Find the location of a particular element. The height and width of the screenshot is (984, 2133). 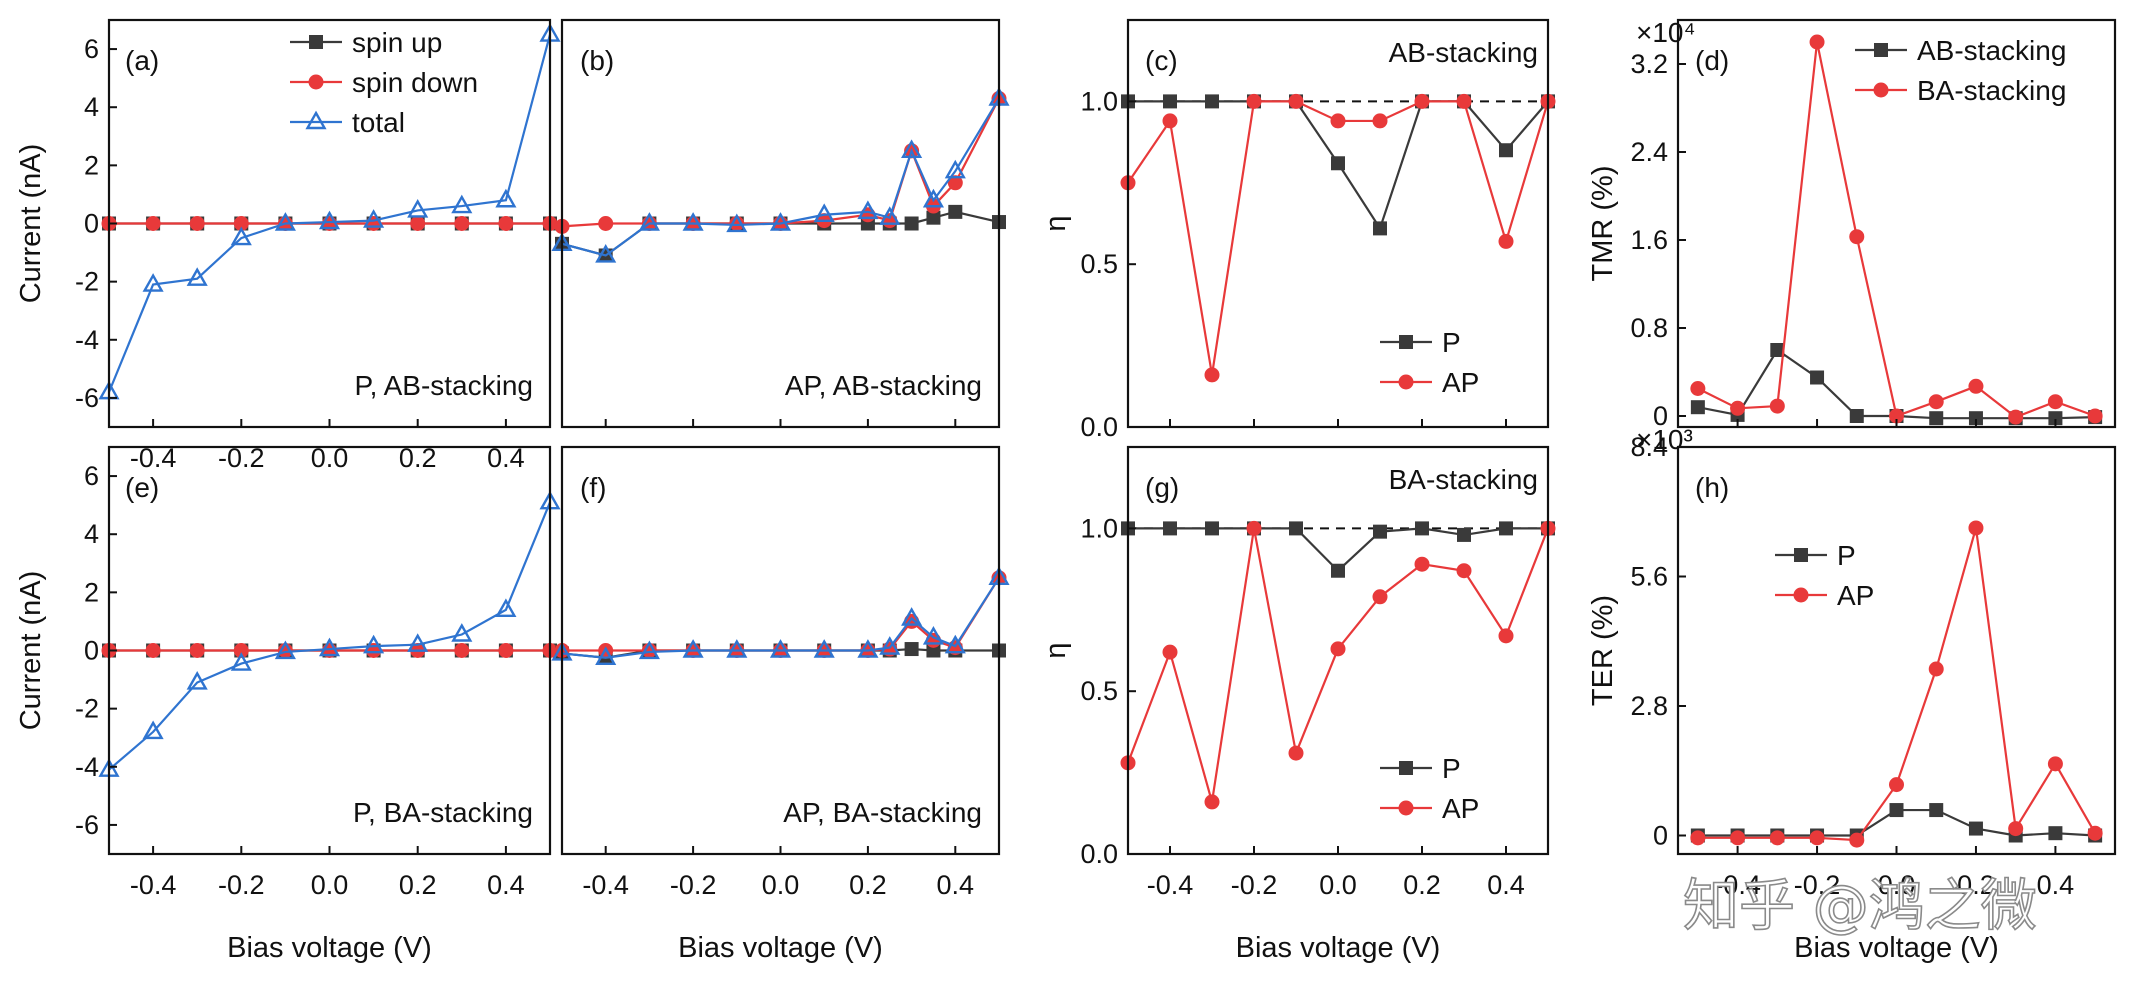

panel-label: (d) is located at coordinates (1712, 60).